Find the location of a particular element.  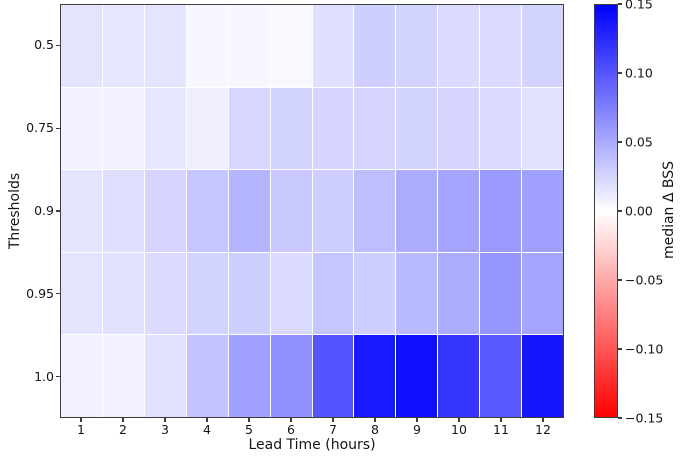

heatmap-cell-r5c10 is located at coordinates (459, 376).